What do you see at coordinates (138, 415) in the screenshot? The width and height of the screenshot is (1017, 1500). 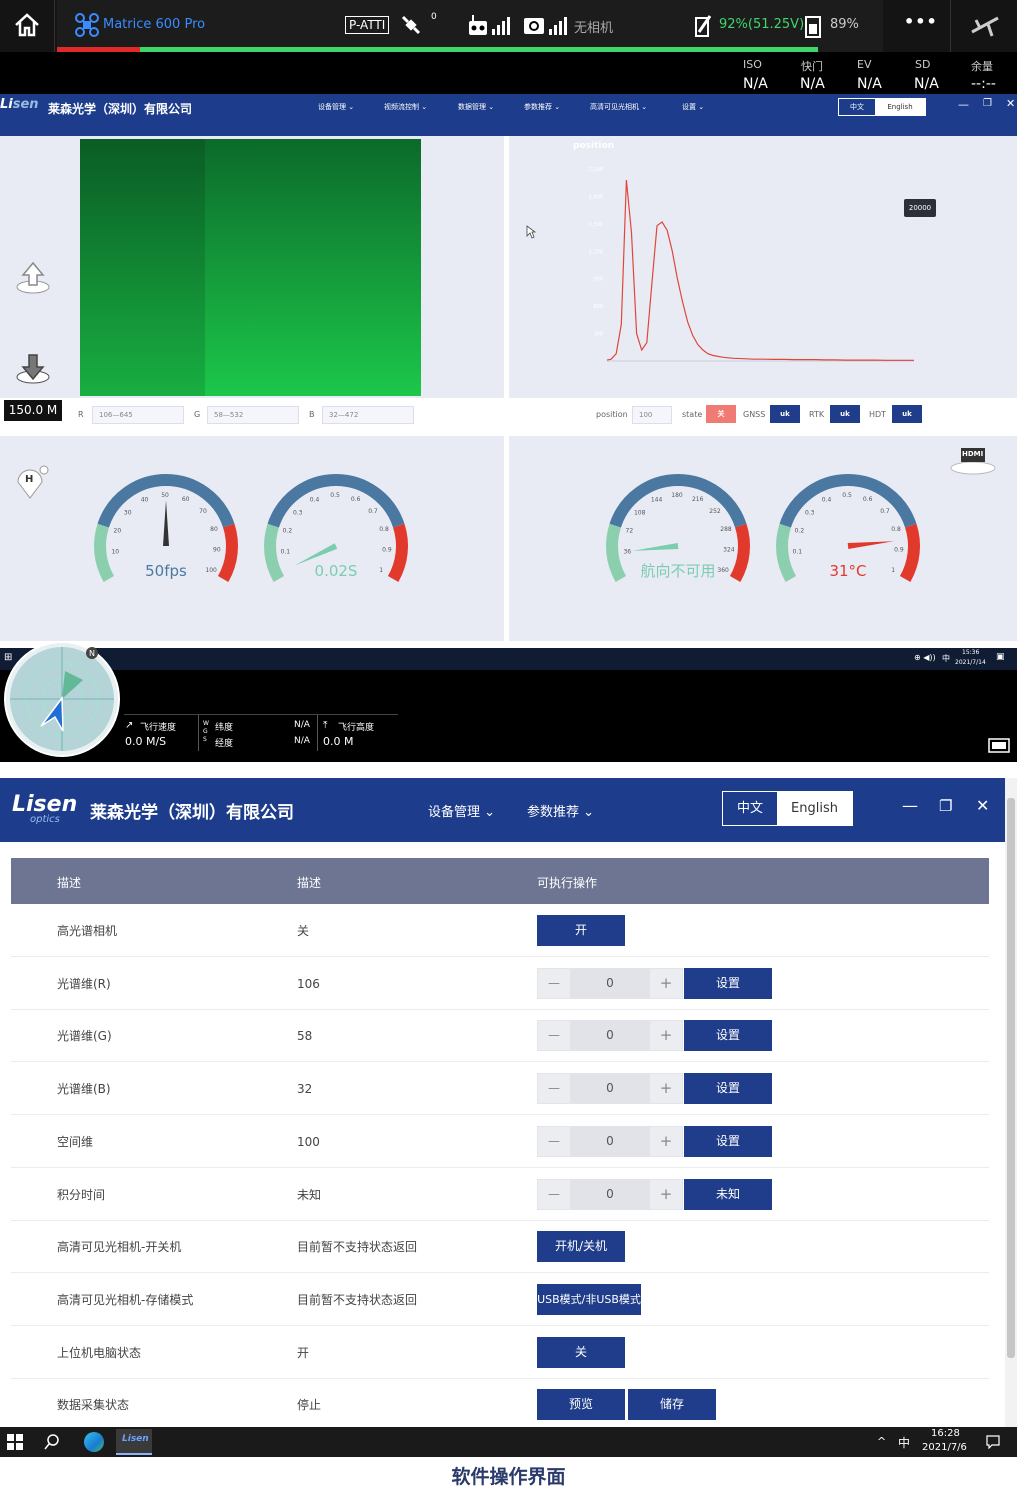 I see `r-range-select: 106—645` at bounding box center [138, 415].